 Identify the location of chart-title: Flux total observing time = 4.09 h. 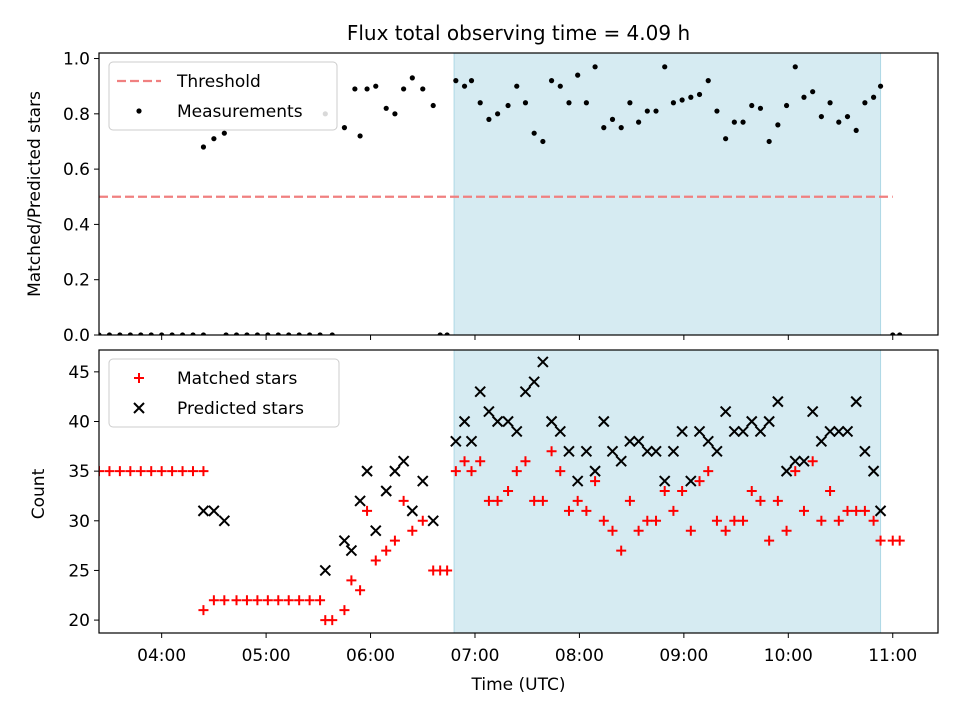
(518, 33).